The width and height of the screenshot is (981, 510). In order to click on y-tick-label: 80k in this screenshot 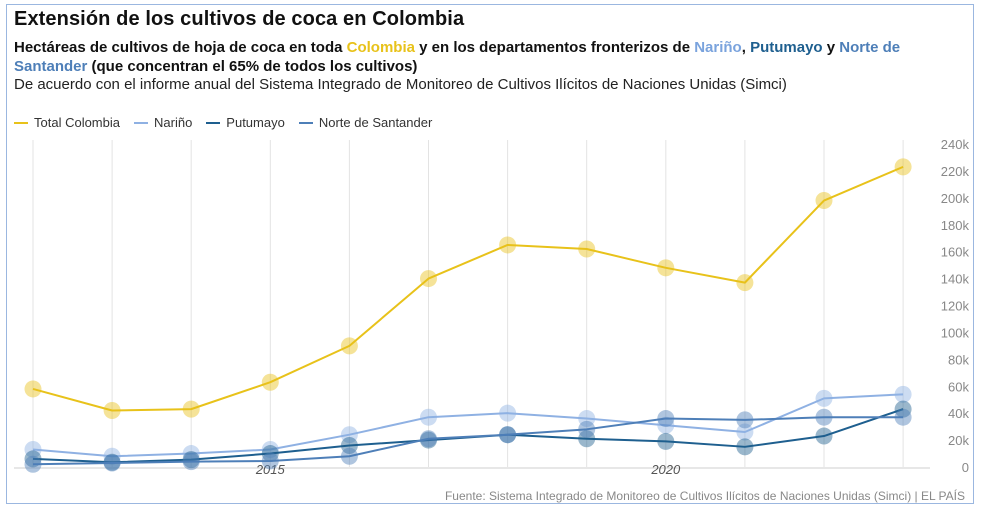, I will do `click(958, 359)`.